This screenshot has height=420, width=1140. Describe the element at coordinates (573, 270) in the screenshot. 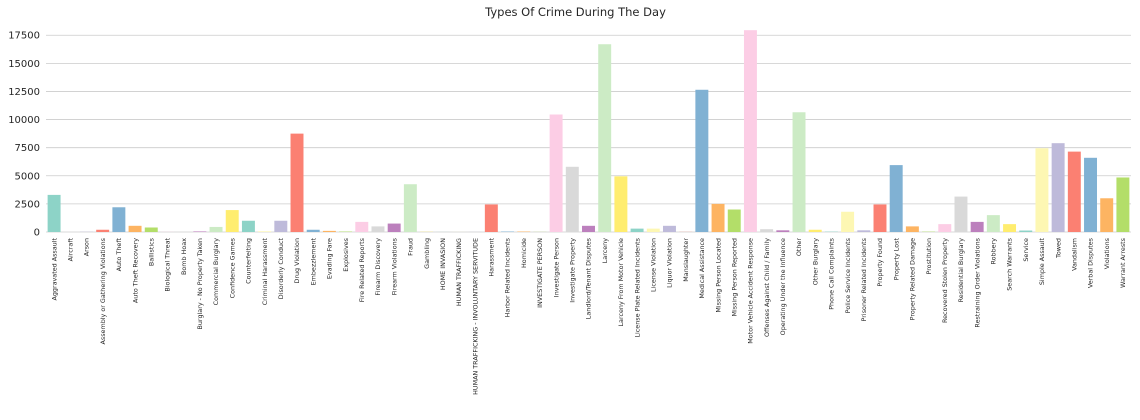

I see `x-tick-label: Investigate Property` at that location.